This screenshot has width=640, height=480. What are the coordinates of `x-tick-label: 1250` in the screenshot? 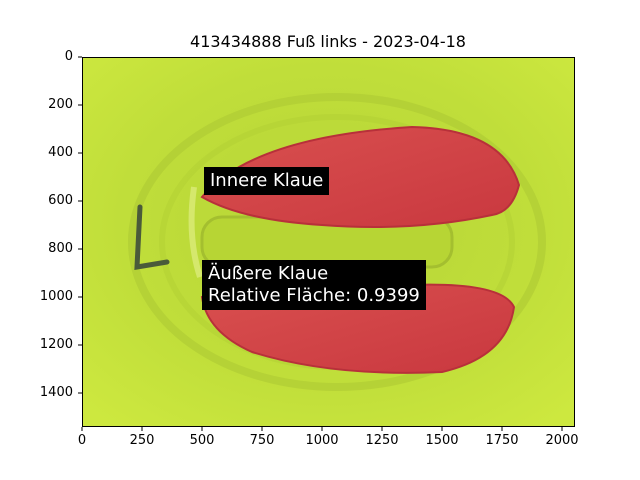 It's located at (382, 440).